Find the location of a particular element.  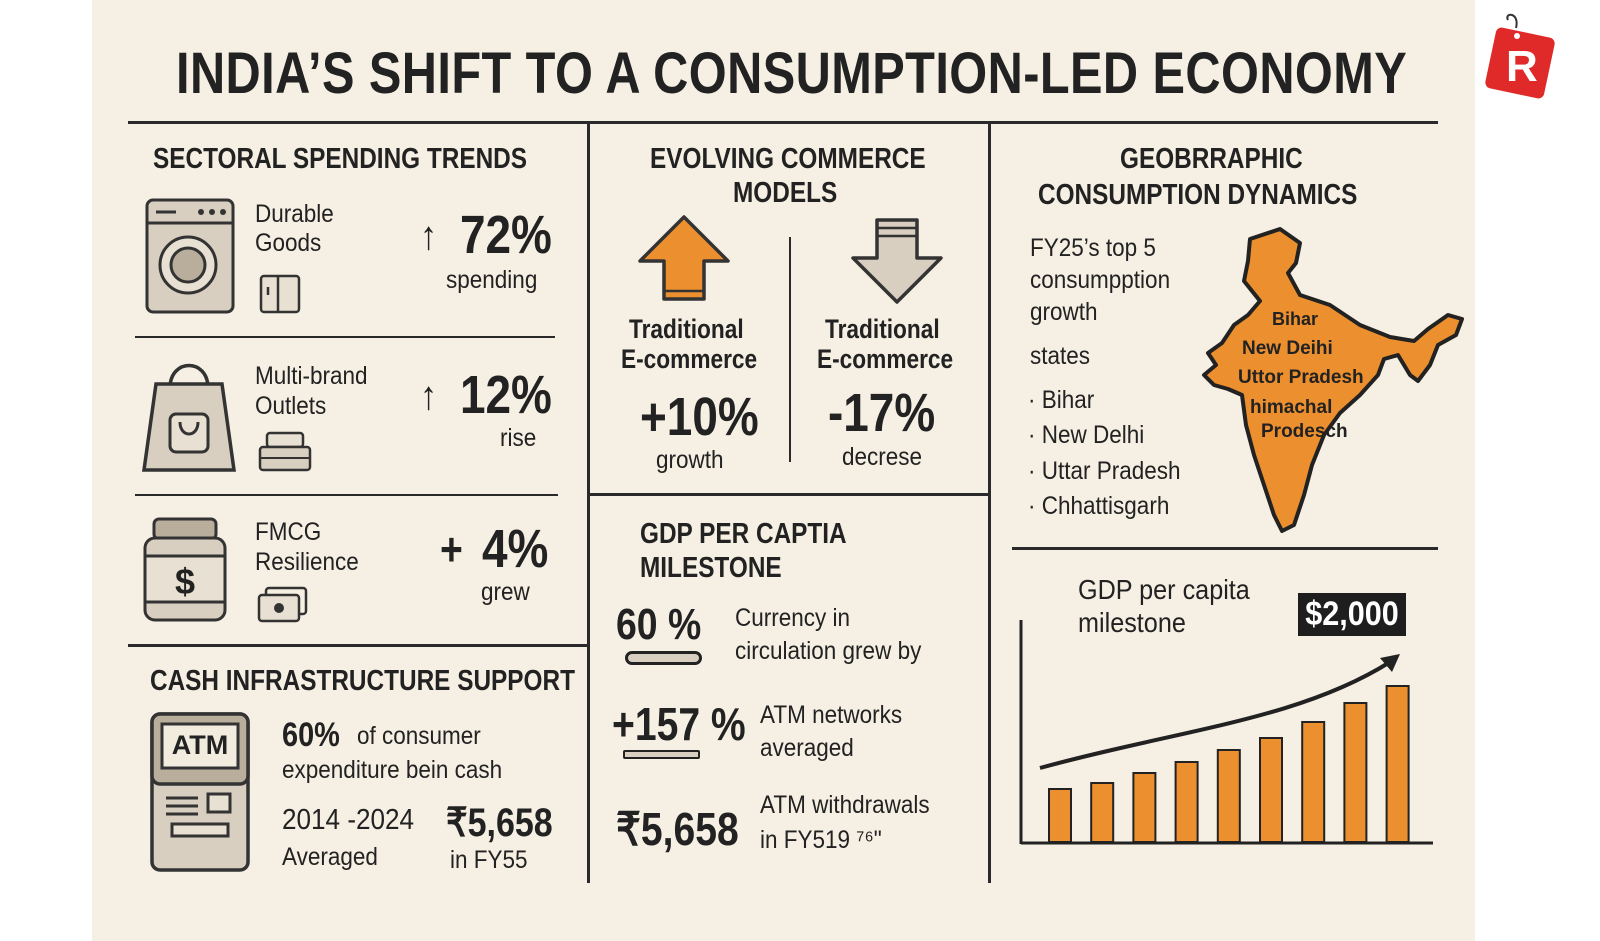

geo-heading: GEOBRRAPHIC is located at coordinates (1211, 159).